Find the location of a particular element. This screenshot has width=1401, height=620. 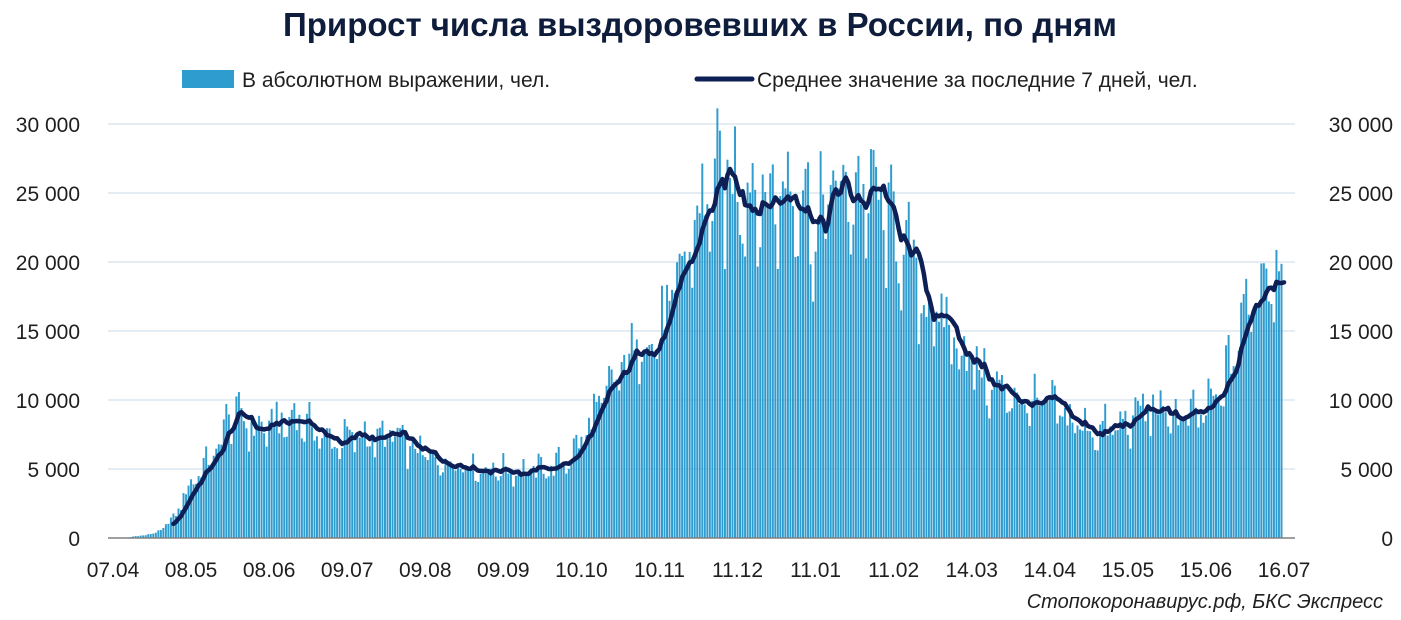

y-tick-label-left: 15 000 is located at coordinates (48, 332).